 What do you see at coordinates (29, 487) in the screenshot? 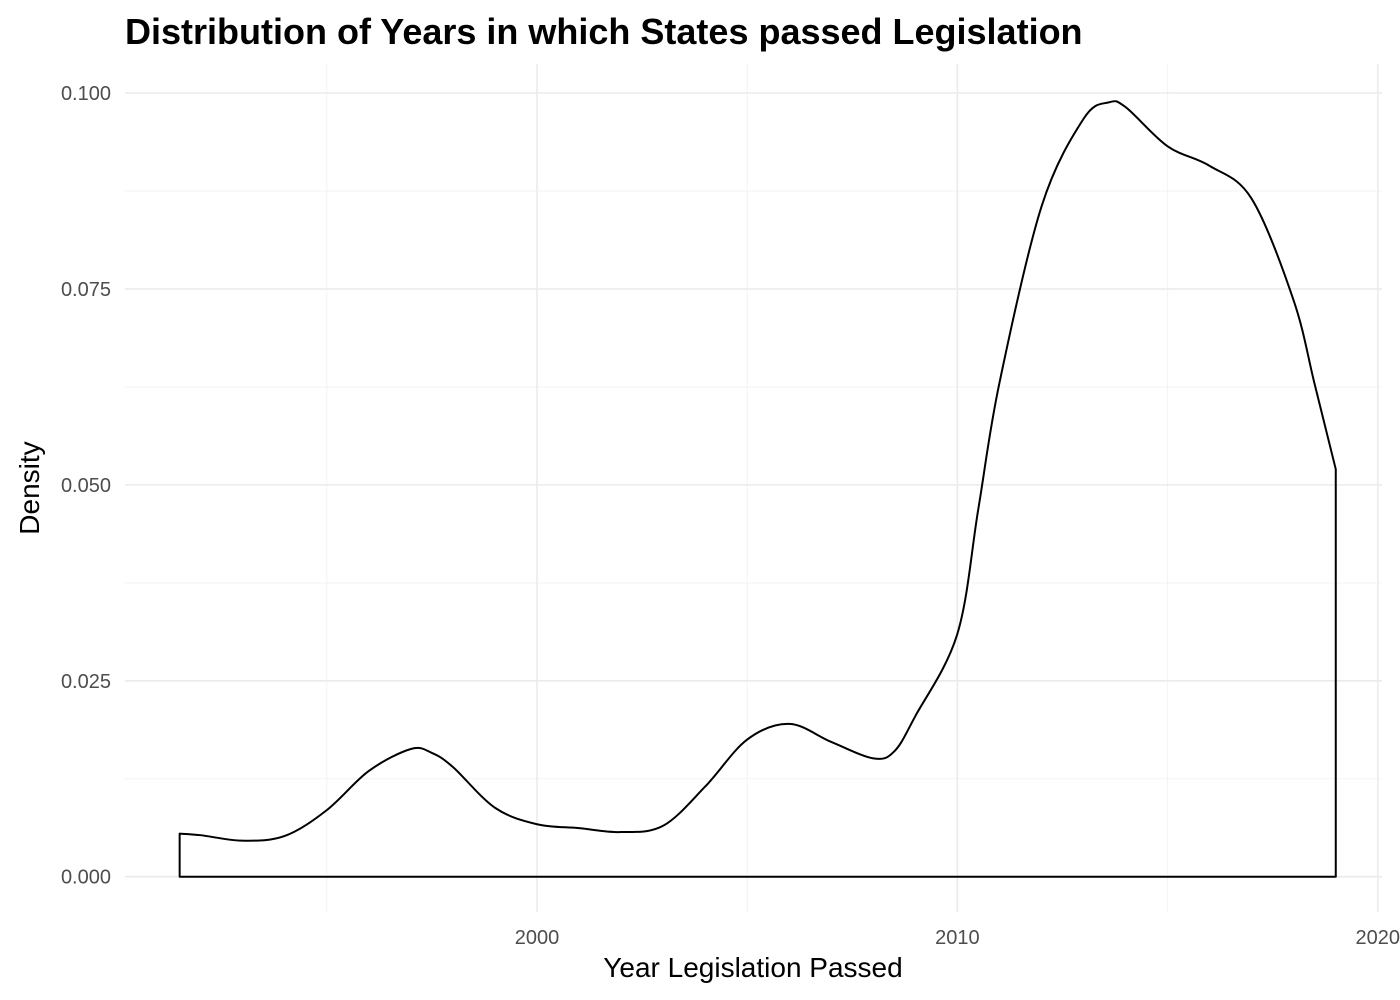
I see `y-axis-label: Density` at bounding box center [29, 487].